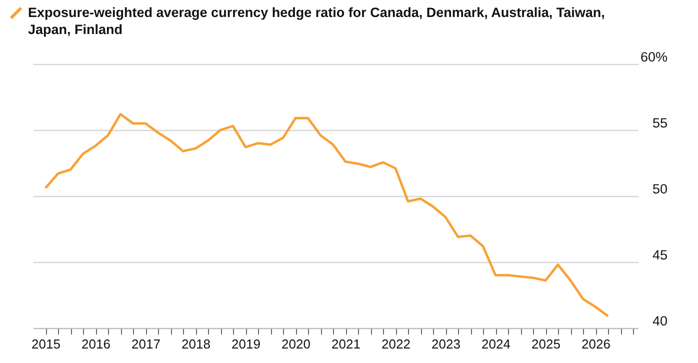 This screenshot has width=698, height=363. What do you see at coordinates (546, 344) in the screenshot?
I see `x-tick-label: 2025` at bounding box center [546, 344].